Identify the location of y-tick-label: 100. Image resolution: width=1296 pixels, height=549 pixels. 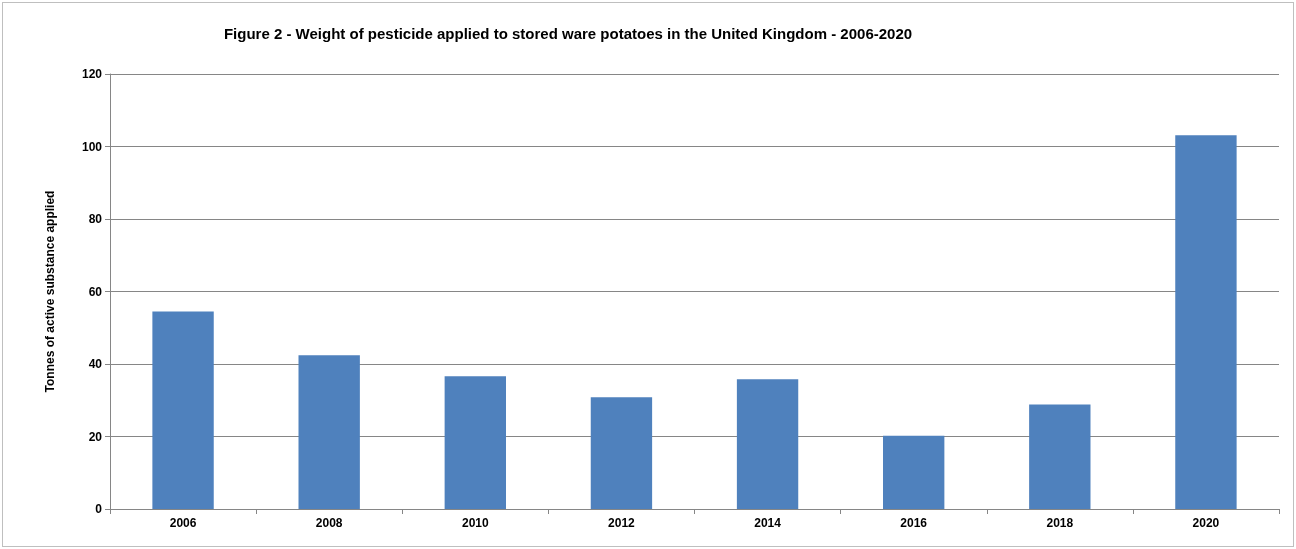
(92, 146).